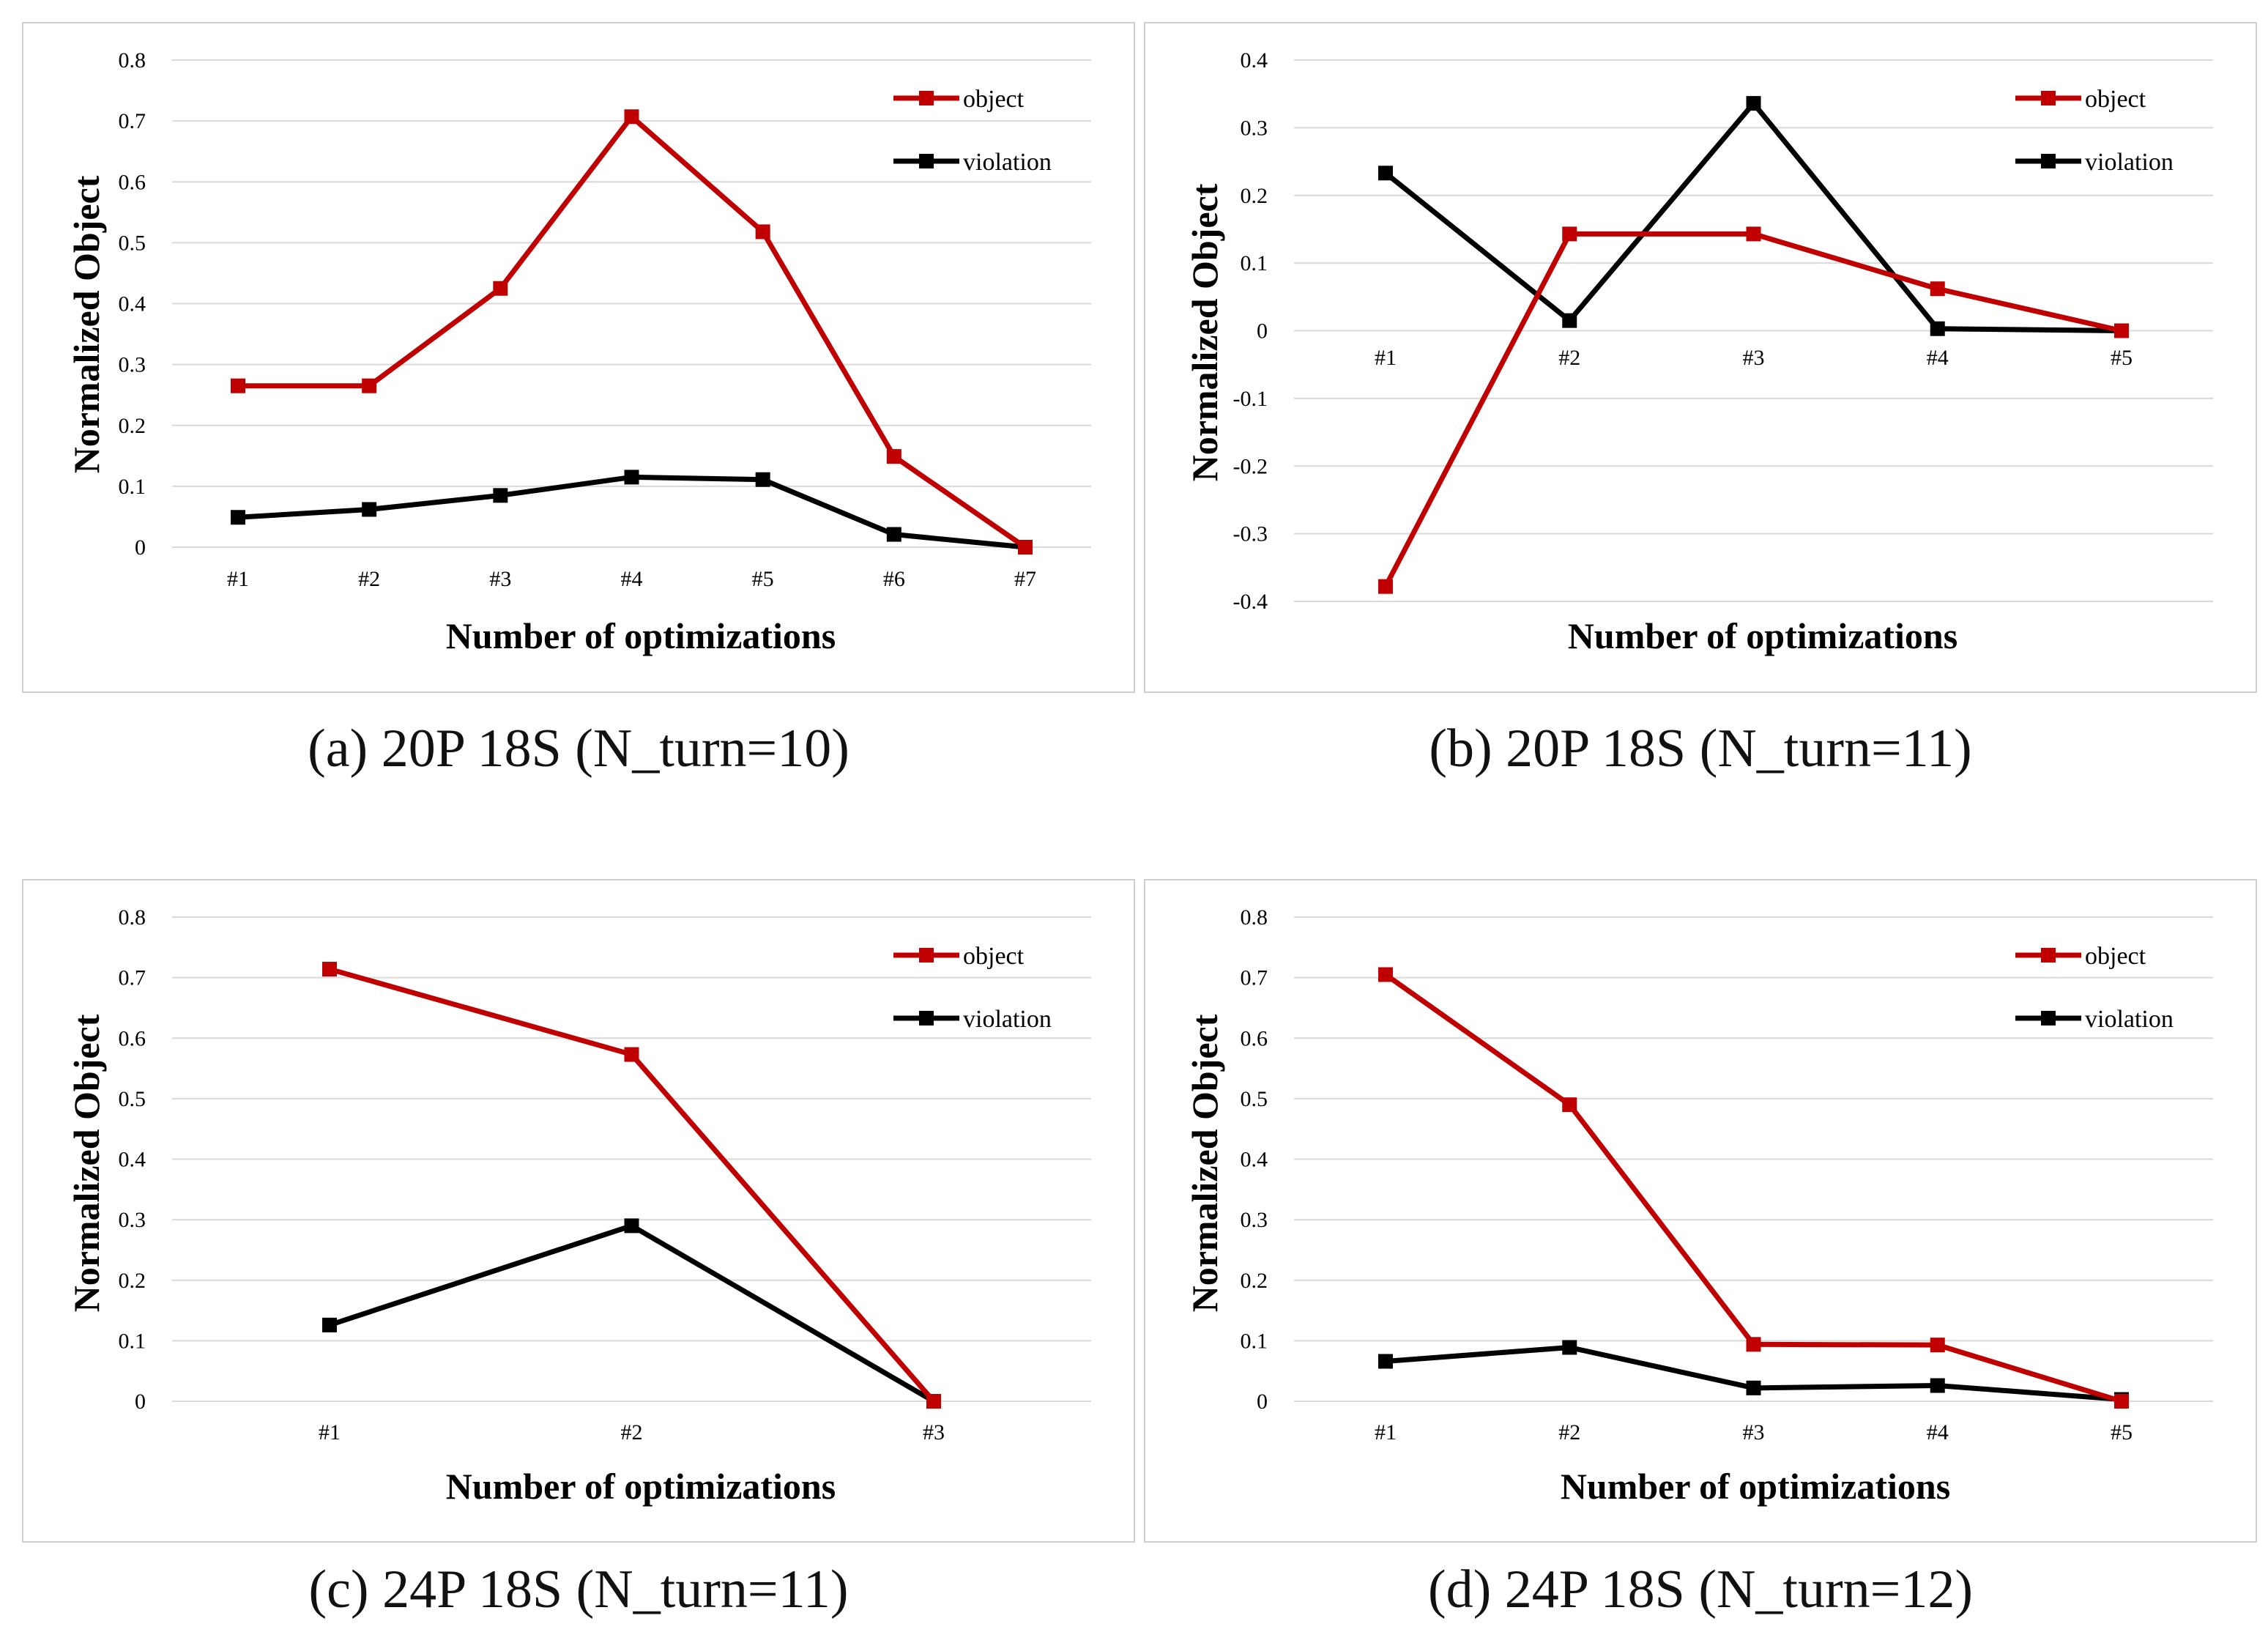  What do you see at coordinates (1250, 399) in the screenshot?
I see `y-tick-label: -0.1` at bounding box center [1250, 399].